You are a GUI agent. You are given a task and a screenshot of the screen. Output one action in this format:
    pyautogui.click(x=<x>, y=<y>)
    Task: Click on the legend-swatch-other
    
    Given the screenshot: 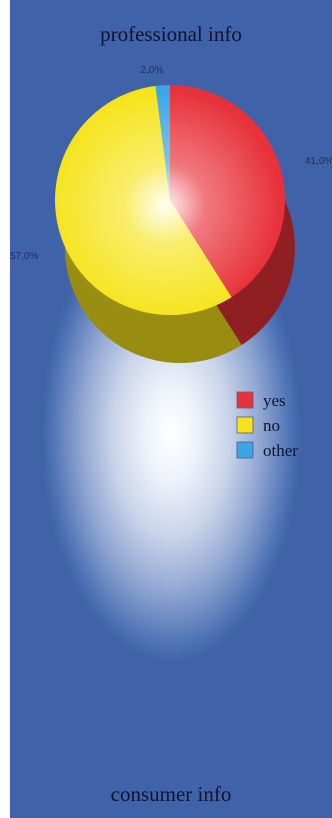 What is the action you would take?
    pyautogui.click(x=245, y=450)
    